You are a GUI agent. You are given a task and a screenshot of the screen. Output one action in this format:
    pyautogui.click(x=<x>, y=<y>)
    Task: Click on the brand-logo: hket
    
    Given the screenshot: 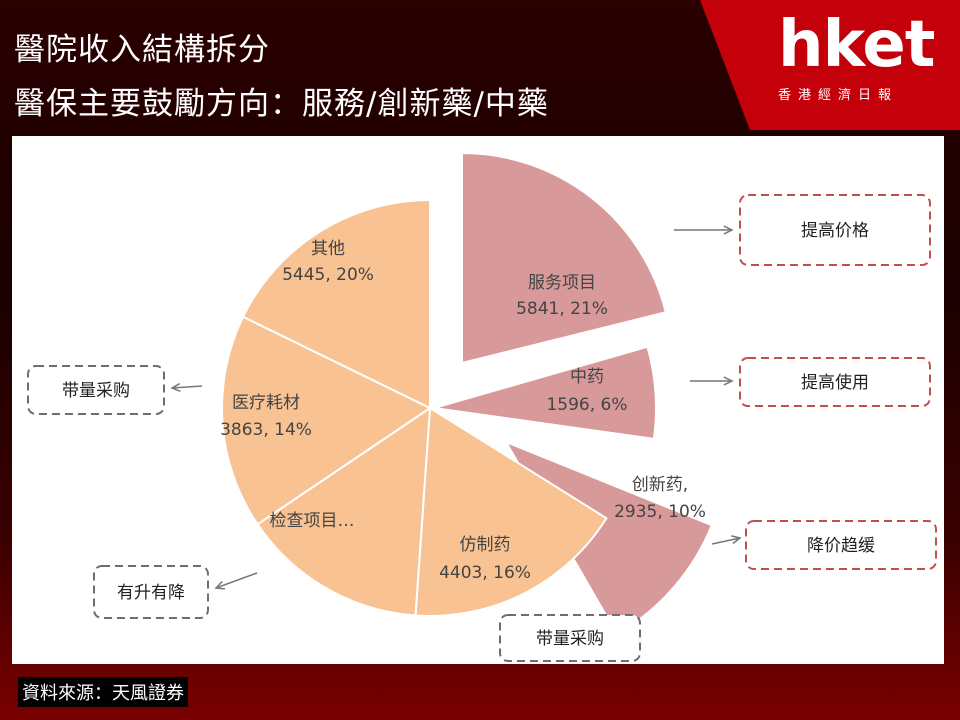 What is the action you would take?
    pyautogui.click(x=856, y=45)
    